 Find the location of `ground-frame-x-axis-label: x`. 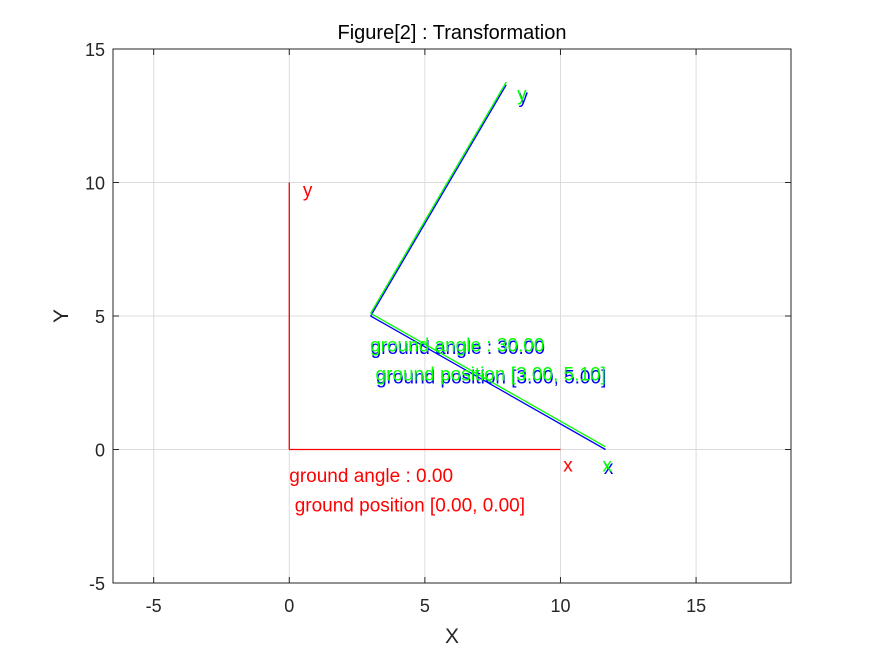

ground-frame-x-axis-label: x is located at coordinates (568, 466).